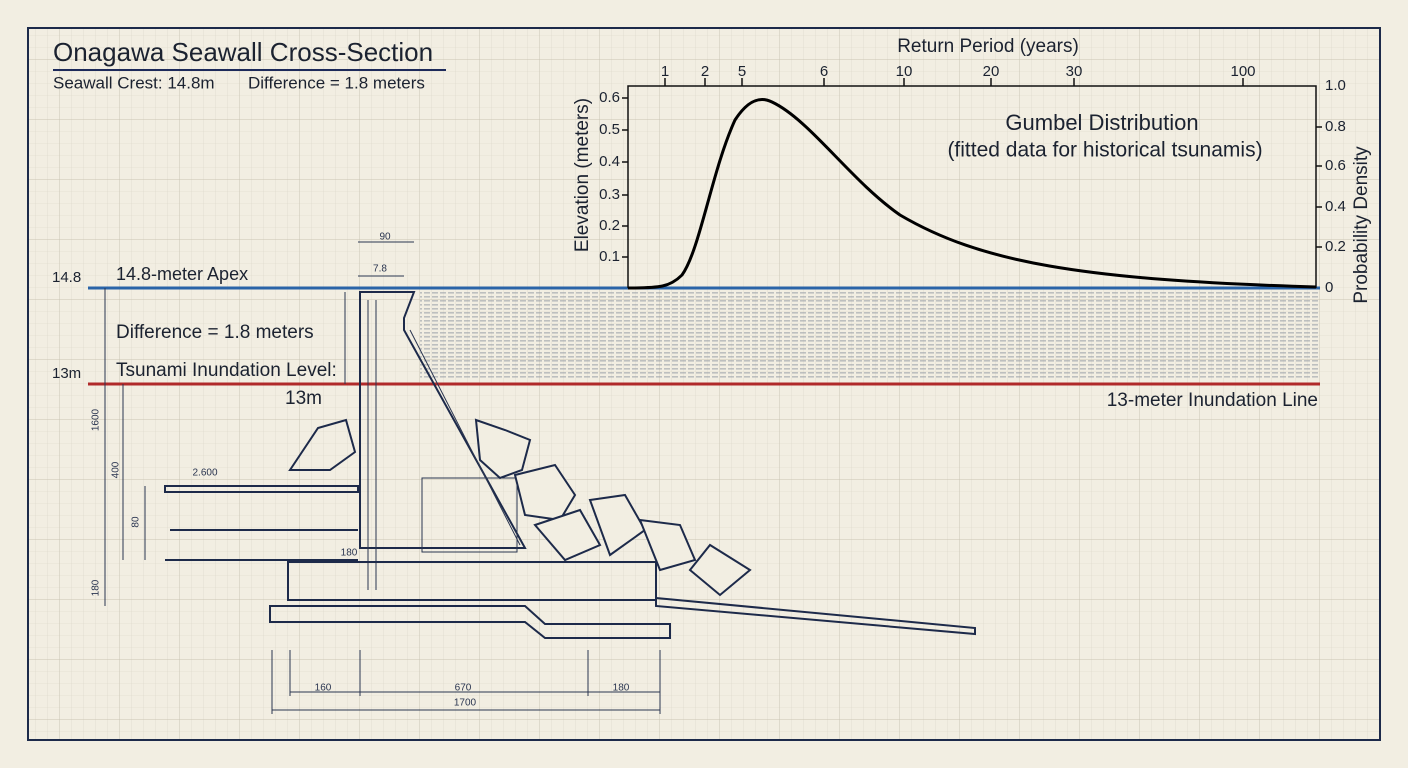  I want to click on inundation-line-label: 13-meter Inundation Line, so click(1212, 400).